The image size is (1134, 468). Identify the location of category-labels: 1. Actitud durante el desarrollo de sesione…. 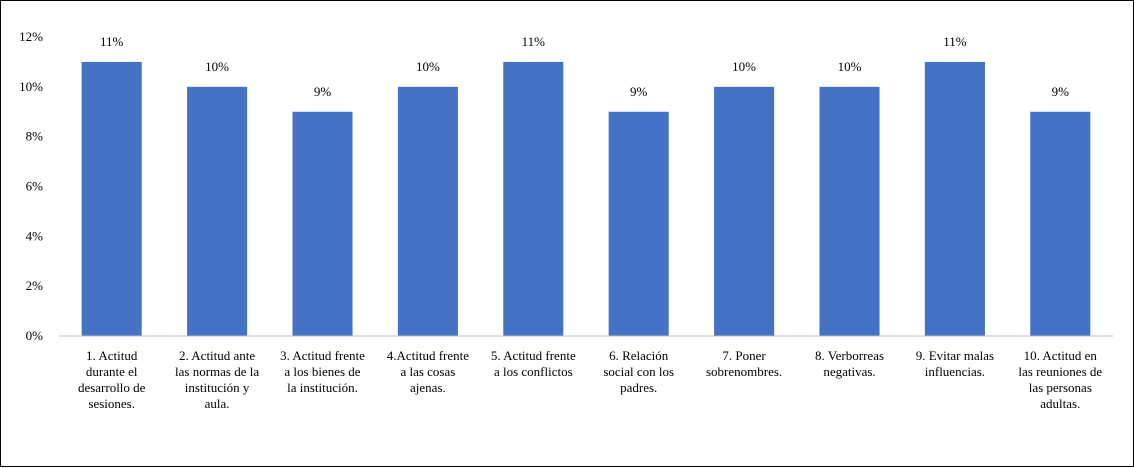
(590, 379).